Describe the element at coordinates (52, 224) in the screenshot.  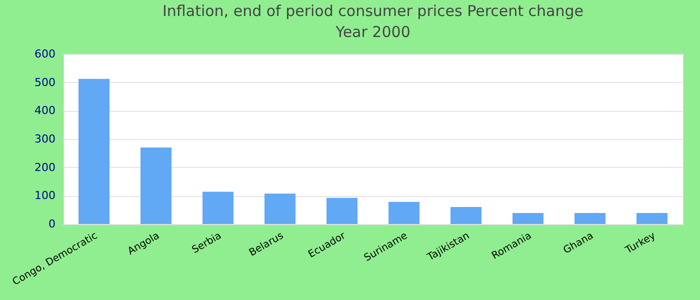
I see `y-tick-label: 0` at that location.